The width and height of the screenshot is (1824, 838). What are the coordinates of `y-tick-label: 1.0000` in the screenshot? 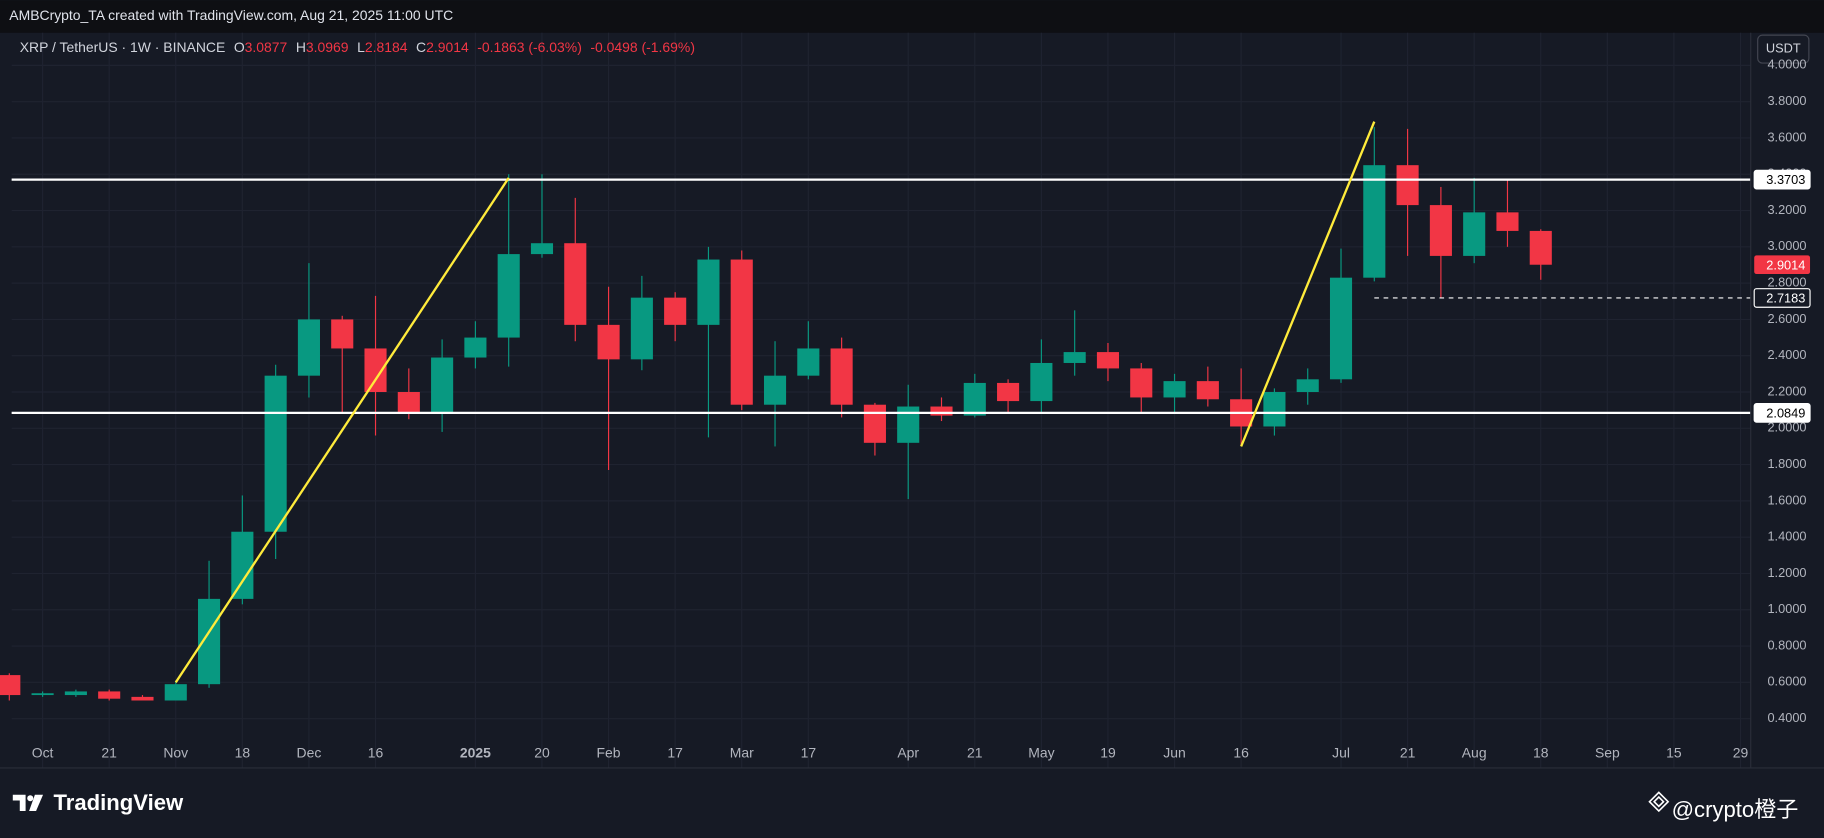 It's located at (1786, 608).